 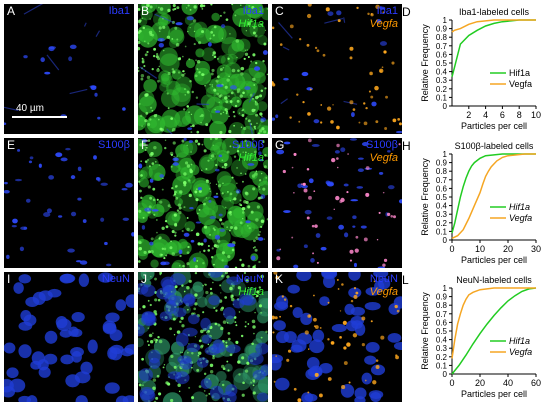 I want to click on panel-markers: Iba1, so click(x=119, y=11).